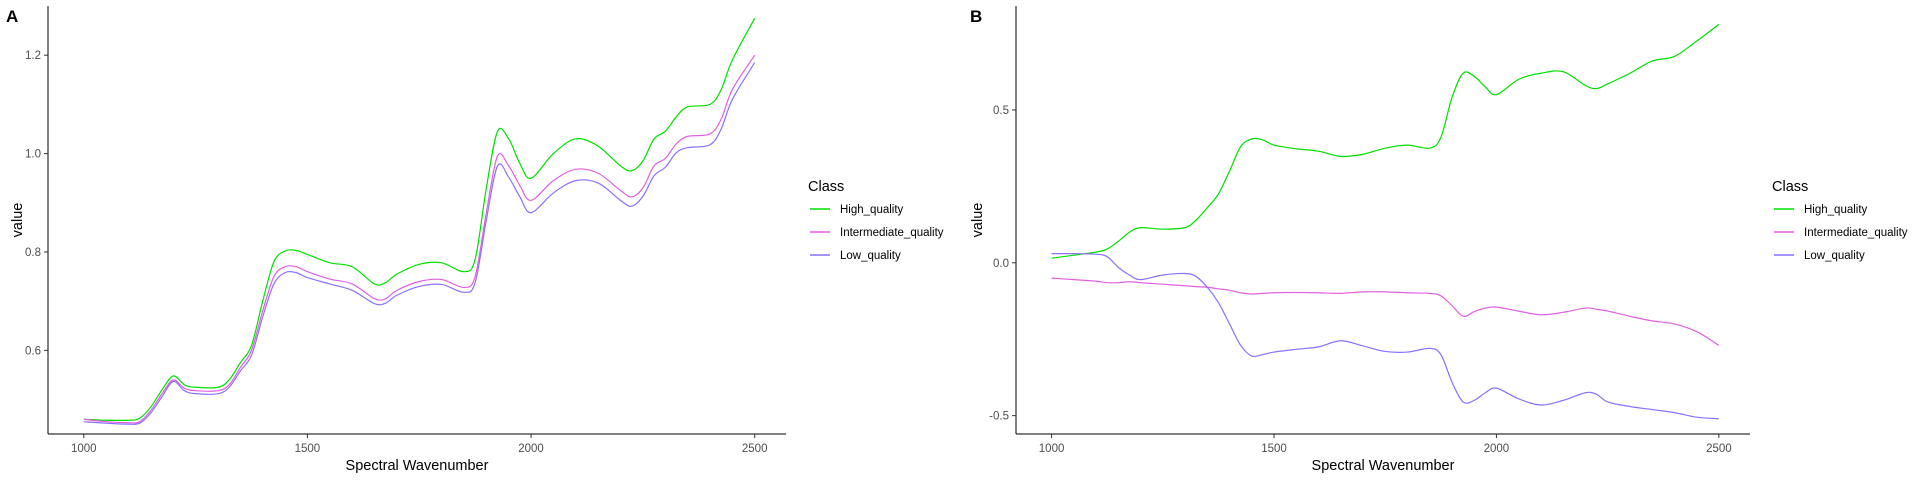 This screenshot has width=1920, height=480. What do you see at coordinates (1834, 256) in the screenshot?
I see `legend-label-b-low-quality: Low_quality` at bounding box center [1834, 256].